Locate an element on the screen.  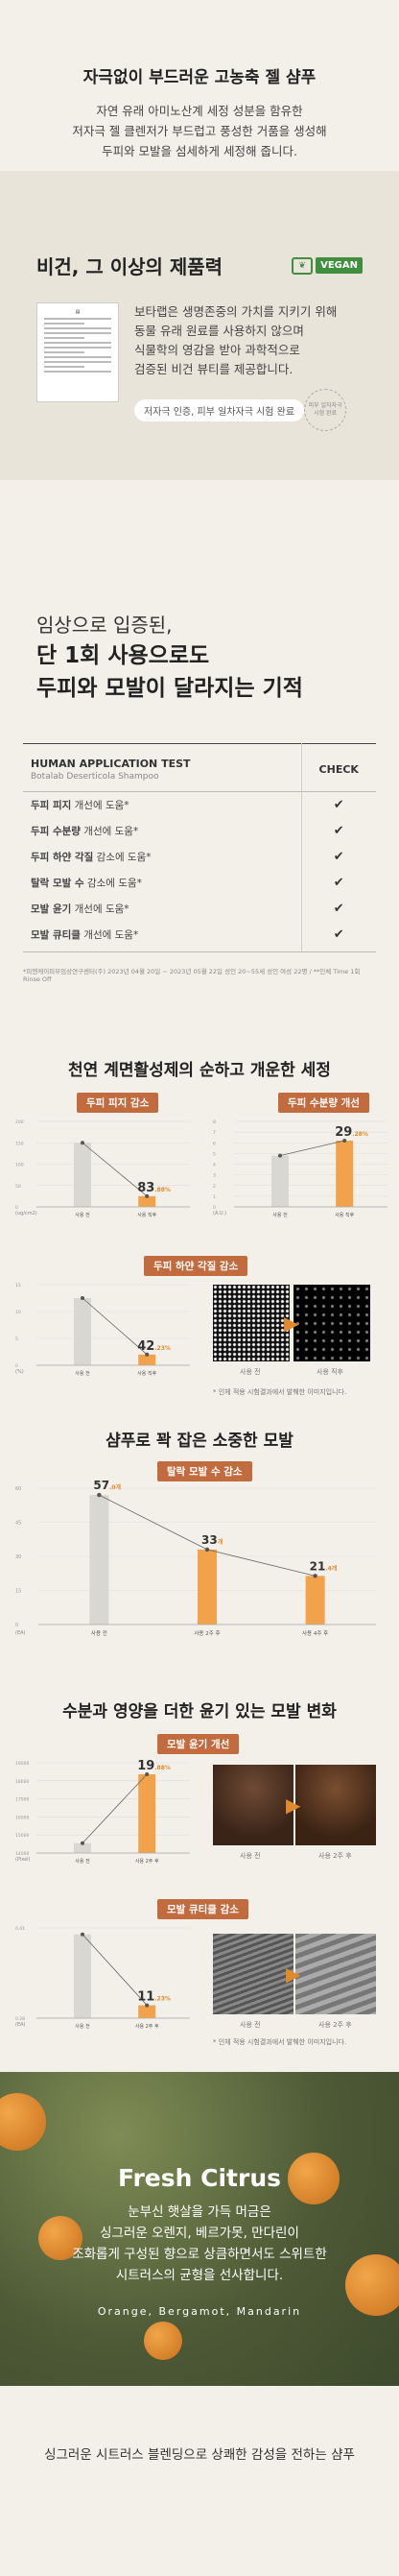
y-tick-label: 1 is located at coordinates (214, 1197).